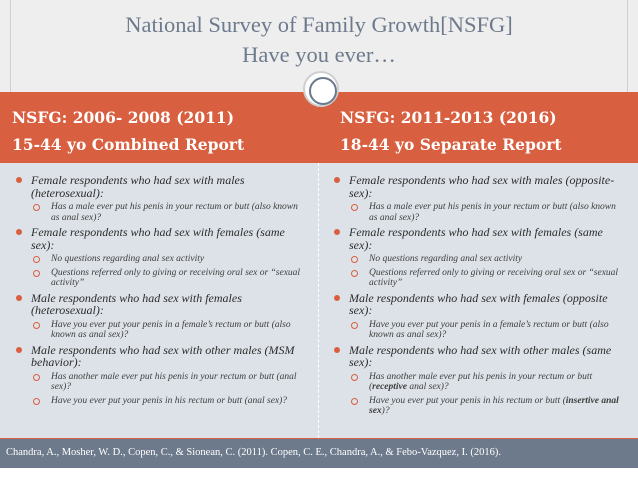 The image size is (638, 479). I want to click on column-divider, so click(318, 300).